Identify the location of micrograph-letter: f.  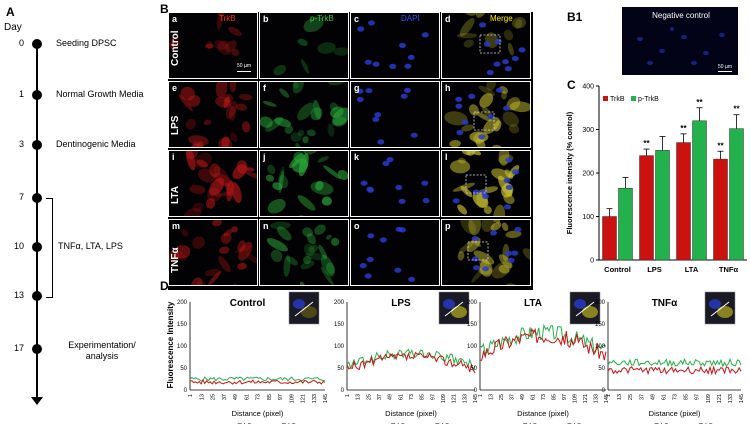
(264, 88).